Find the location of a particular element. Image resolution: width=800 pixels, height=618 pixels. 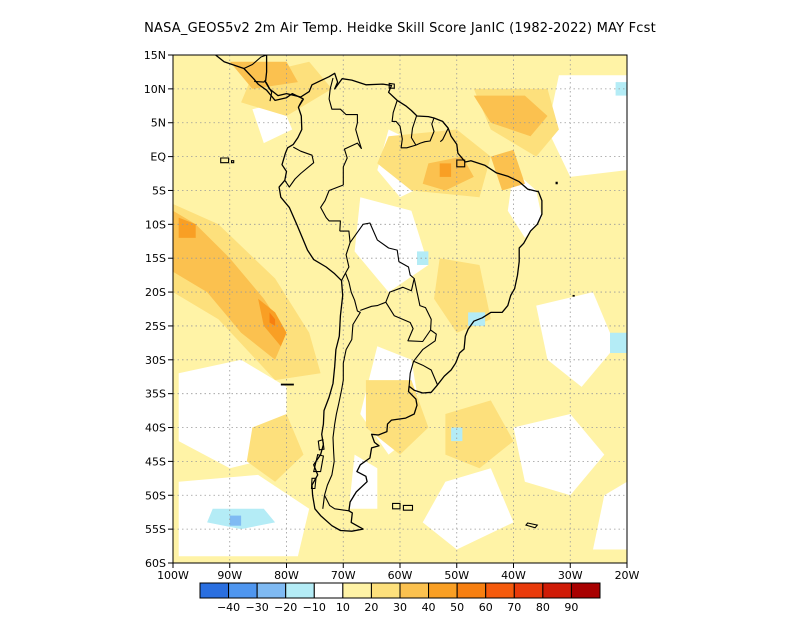

lat-label-12: 45S is located at coordinates (155, 461).